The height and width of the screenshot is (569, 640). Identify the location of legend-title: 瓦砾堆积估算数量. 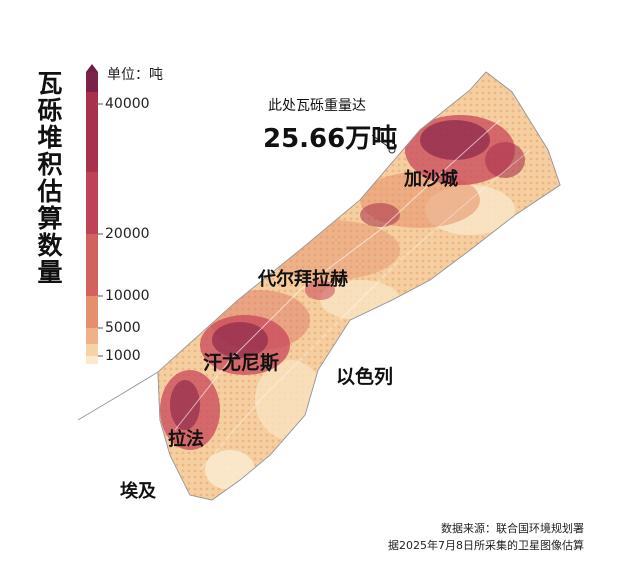
(50, 178).